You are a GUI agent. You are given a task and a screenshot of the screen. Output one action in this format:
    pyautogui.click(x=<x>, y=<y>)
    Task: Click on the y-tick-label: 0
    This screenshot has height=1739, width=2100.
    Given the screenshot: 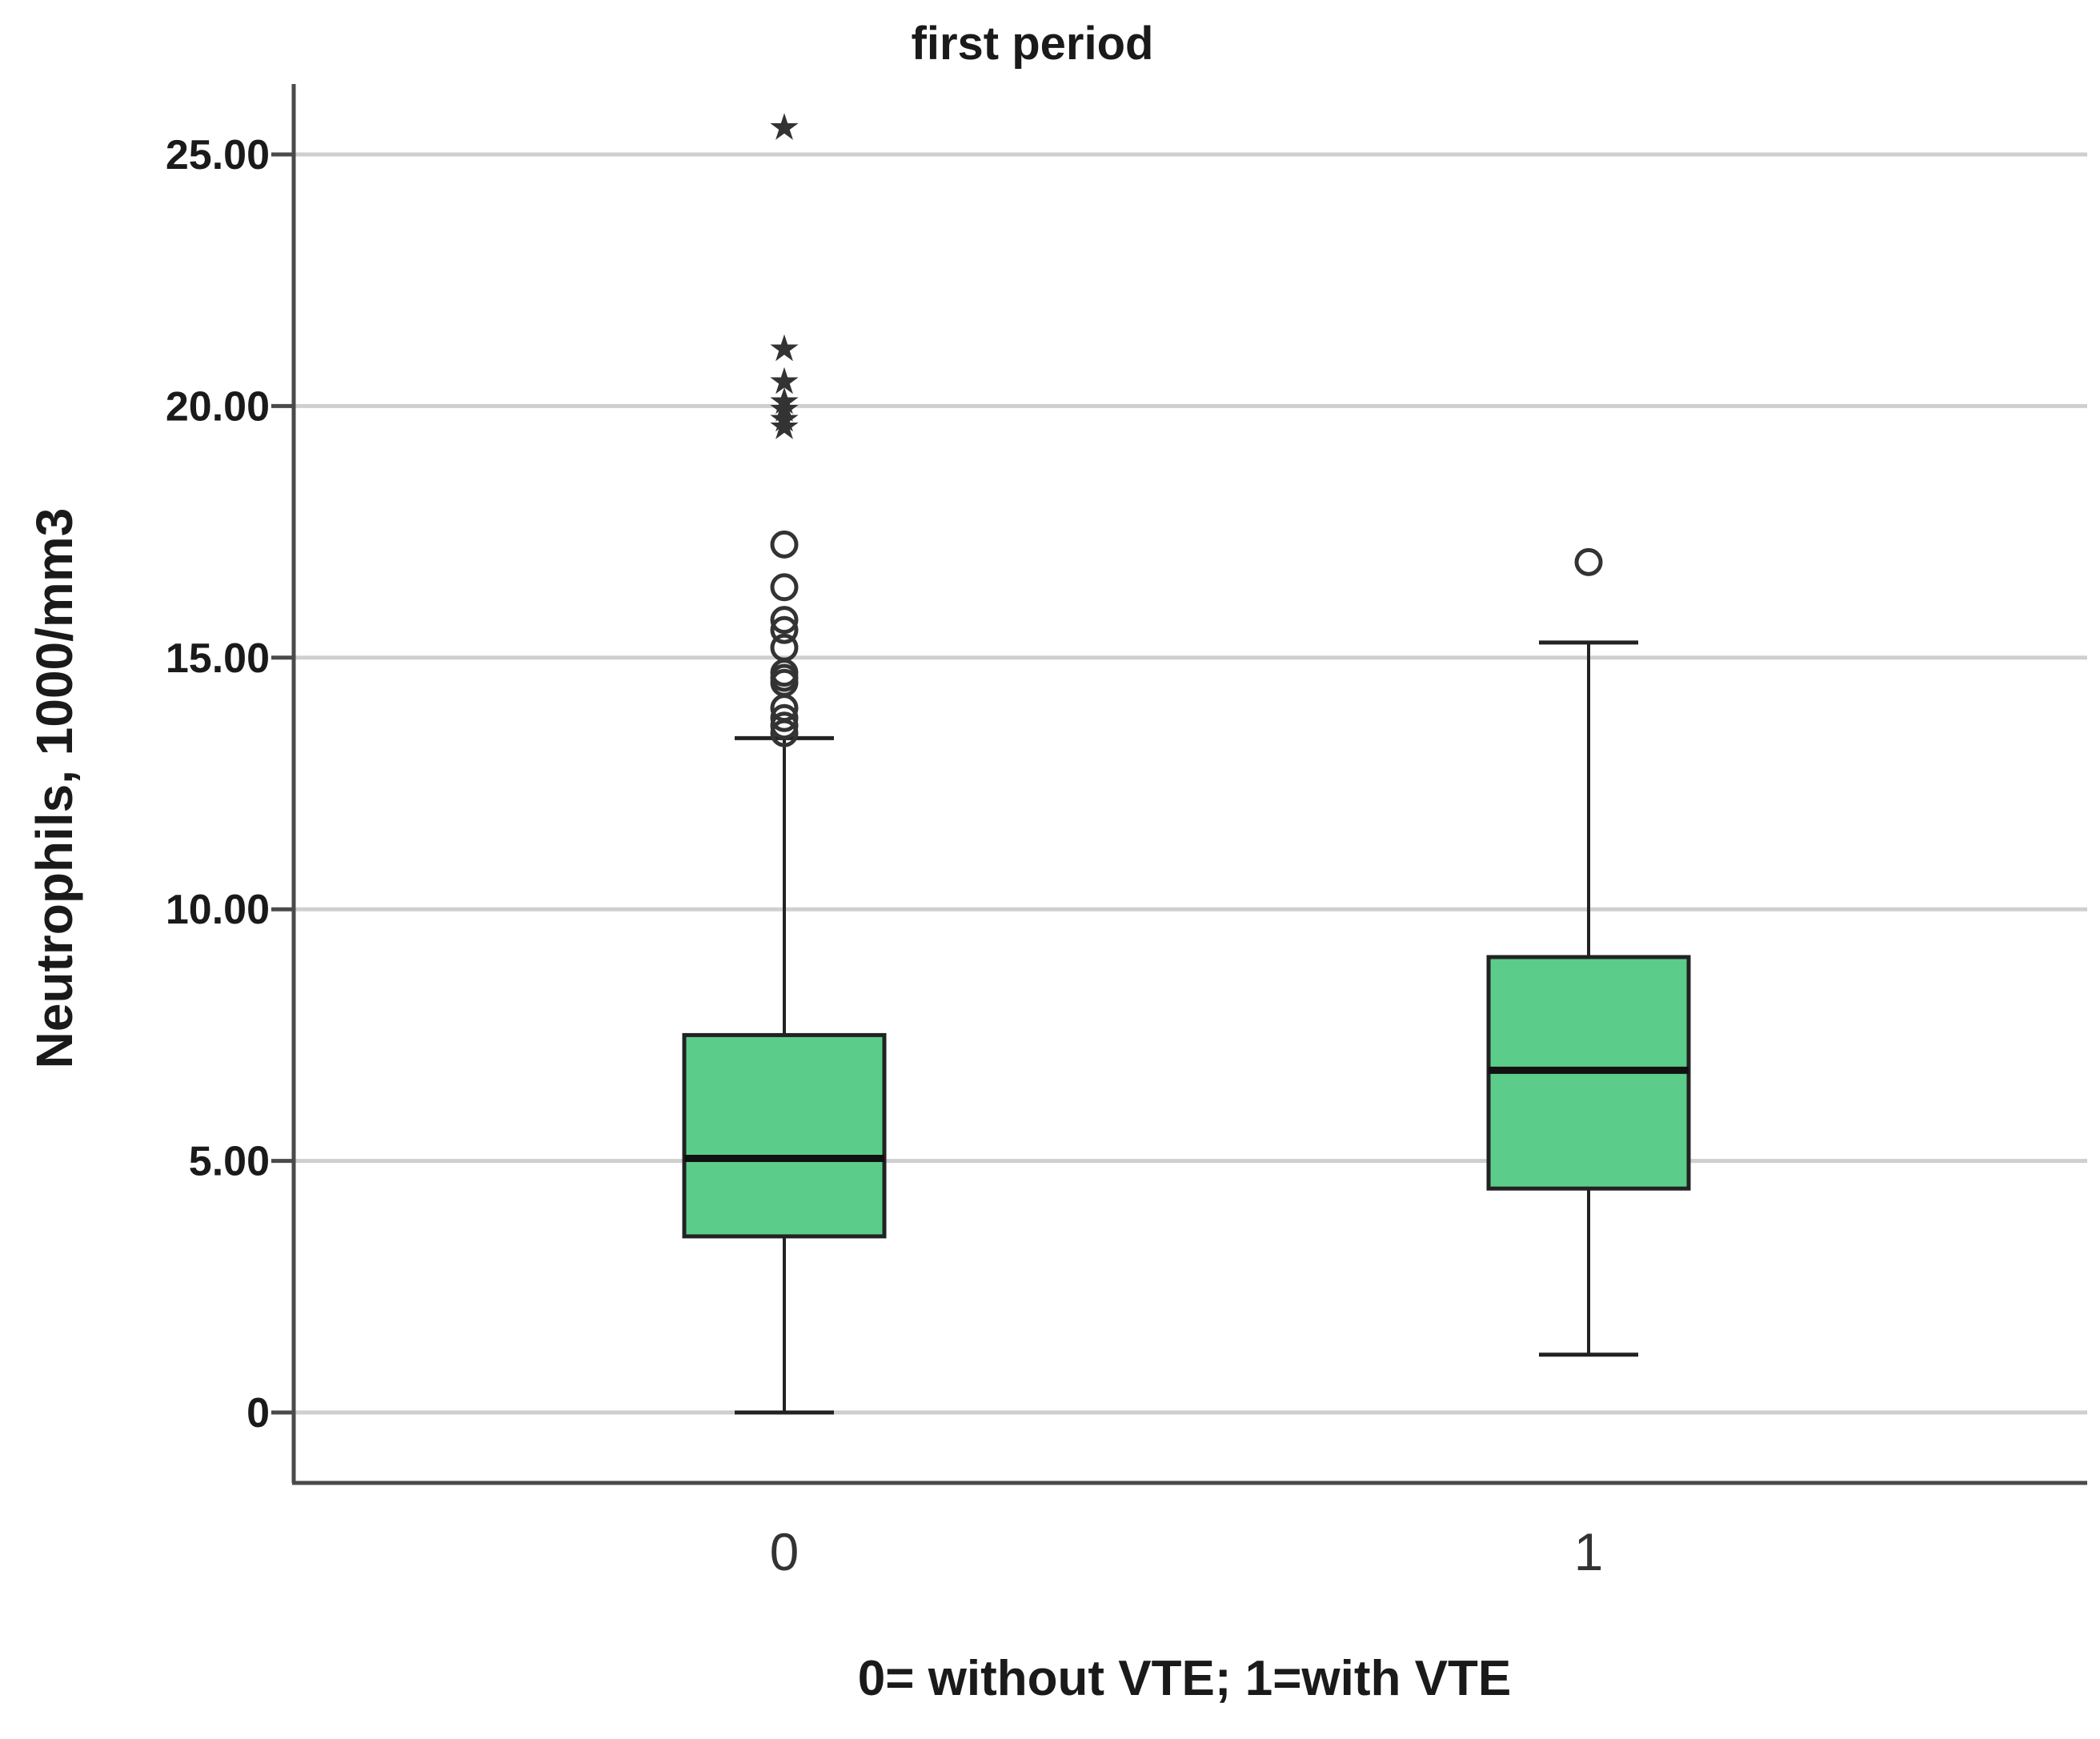 What is the action you would take?
    pyautogui.click(x=258, y=1413)
    